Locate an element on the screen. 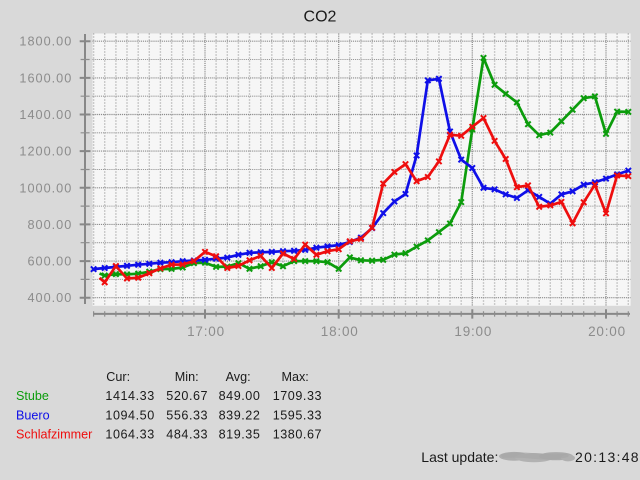  svg-text: 400.00 is located at coordinates (49, 298).